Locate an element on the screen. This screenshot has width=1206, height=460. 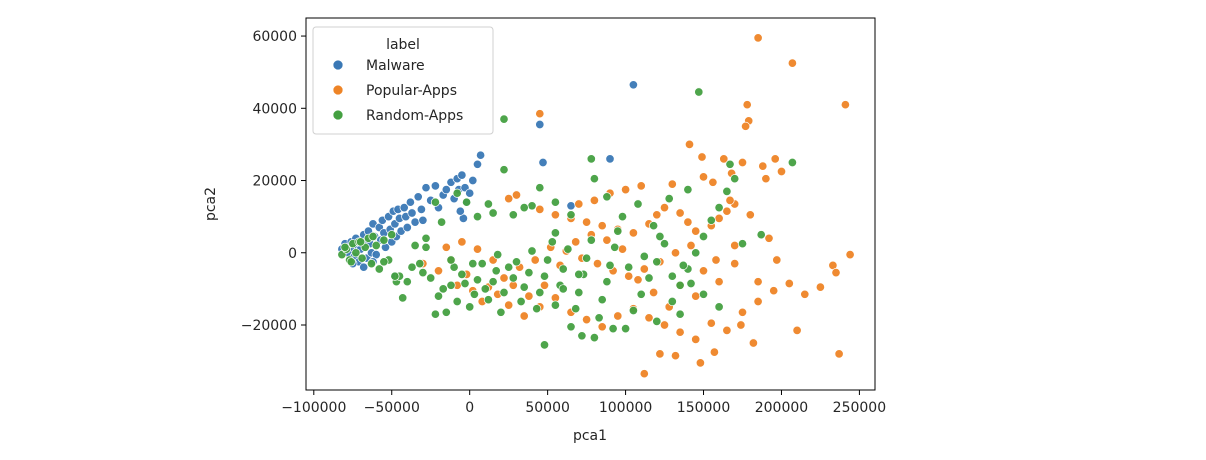
legend-marker-popular-apps is located at coordinates (338, 90).